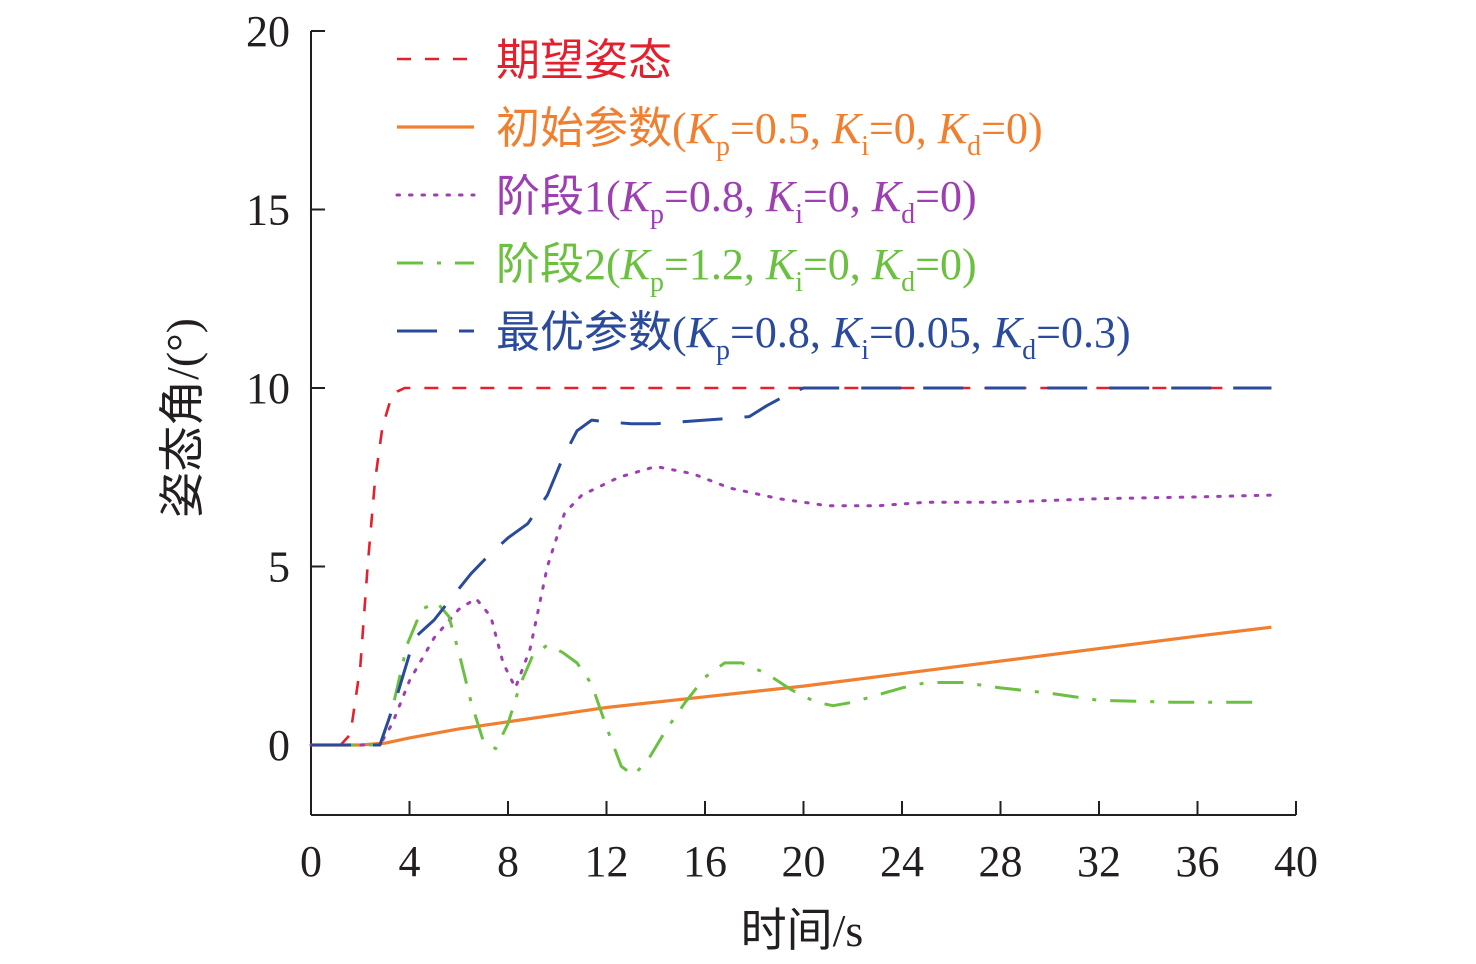  Describe the element at coordinates (1001, 861) in the screenshot. I see `x-tick-label: 28` at that location.